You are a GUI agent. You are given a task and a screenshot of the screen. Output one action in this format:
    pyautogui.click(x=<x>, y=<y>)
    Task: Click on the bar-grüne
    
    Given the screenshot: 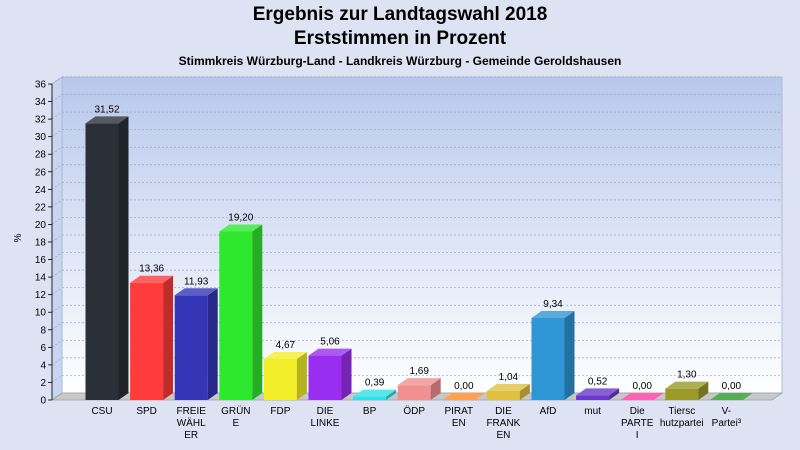 What is the action you would take?
    pyautogui.click(x=241, y=312)
    